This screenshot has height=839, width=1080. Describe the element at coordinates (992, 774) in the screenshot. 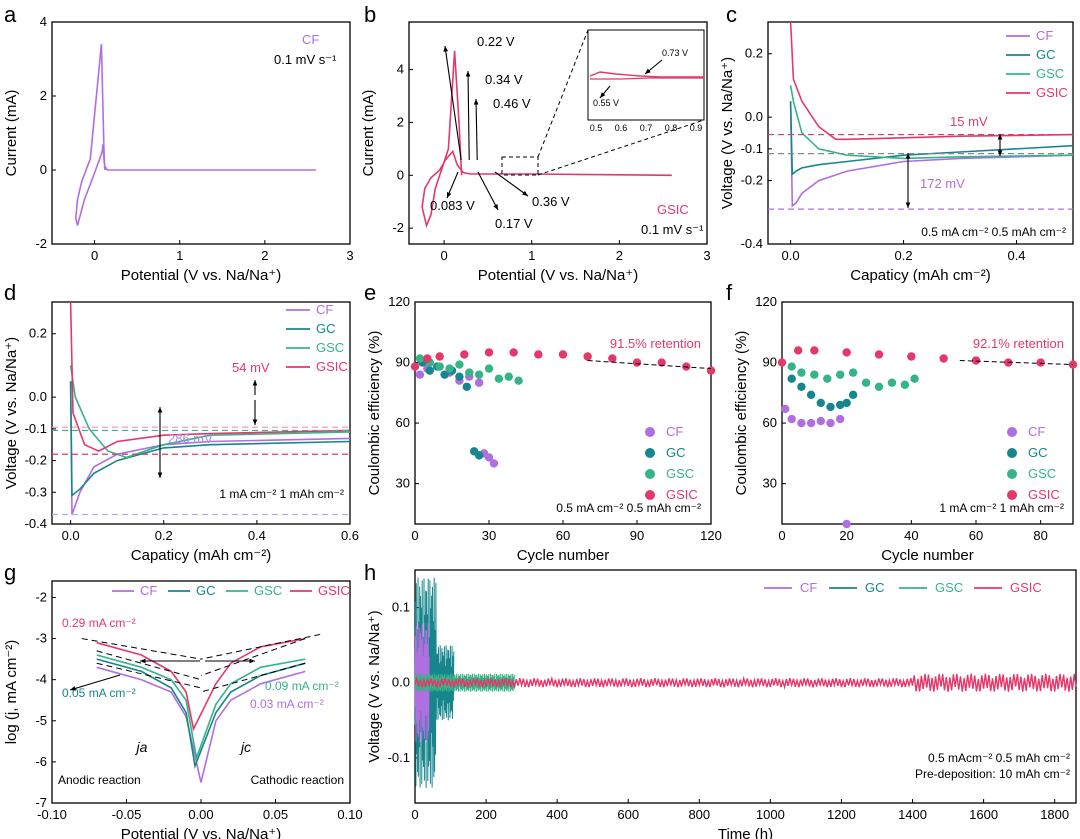

I see `conditions-label: Pre-deposition: 10 mAh cm⁻²` at that location.